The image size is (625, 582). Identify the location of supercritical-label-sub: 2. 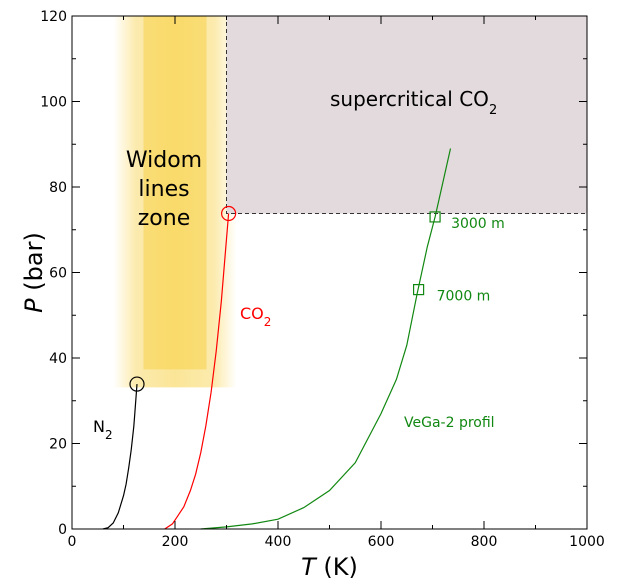
(493, 110).